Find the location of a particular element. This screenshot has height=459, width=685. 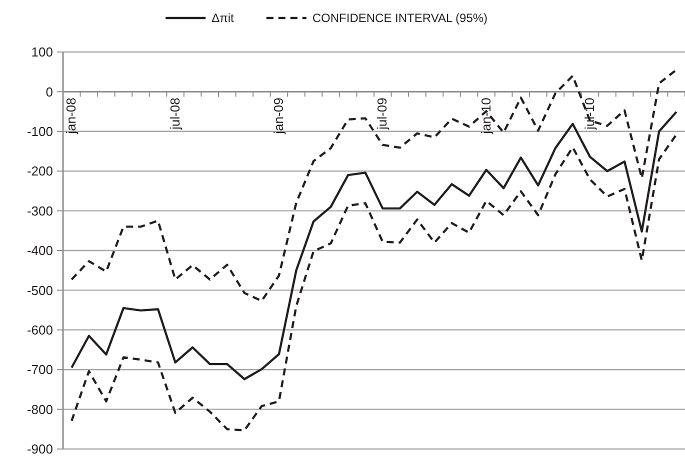

y-tick-label: 0 is located at coordinates (49, 92).